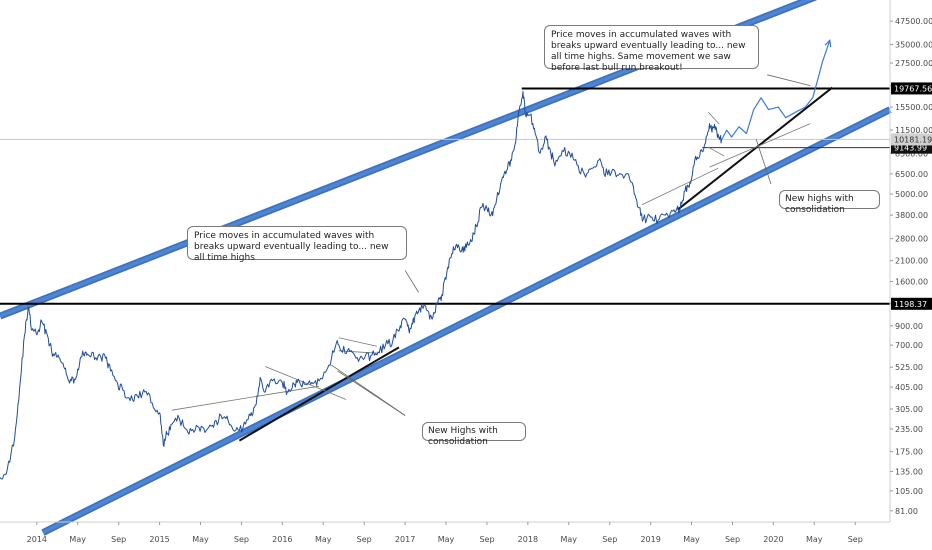 The image size is (932, 550). I want to click on y-tick-label: 8500.00, so click(911, 153).